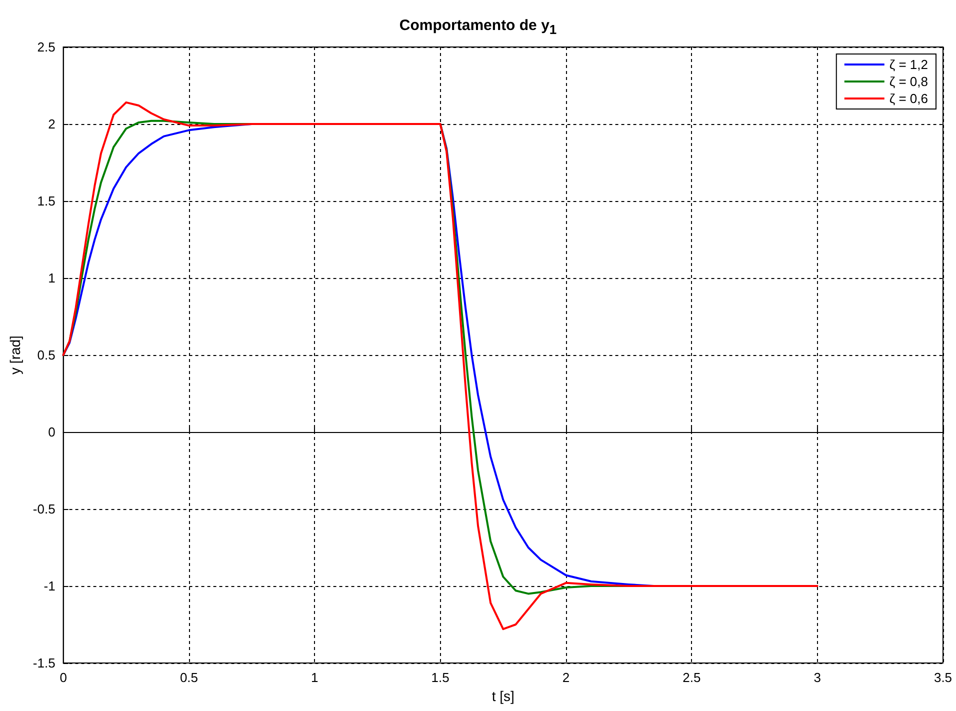  Describe the element at coordinates (46, 201) in the screenshot. I see `y-tick-label: 1.5` at that location.